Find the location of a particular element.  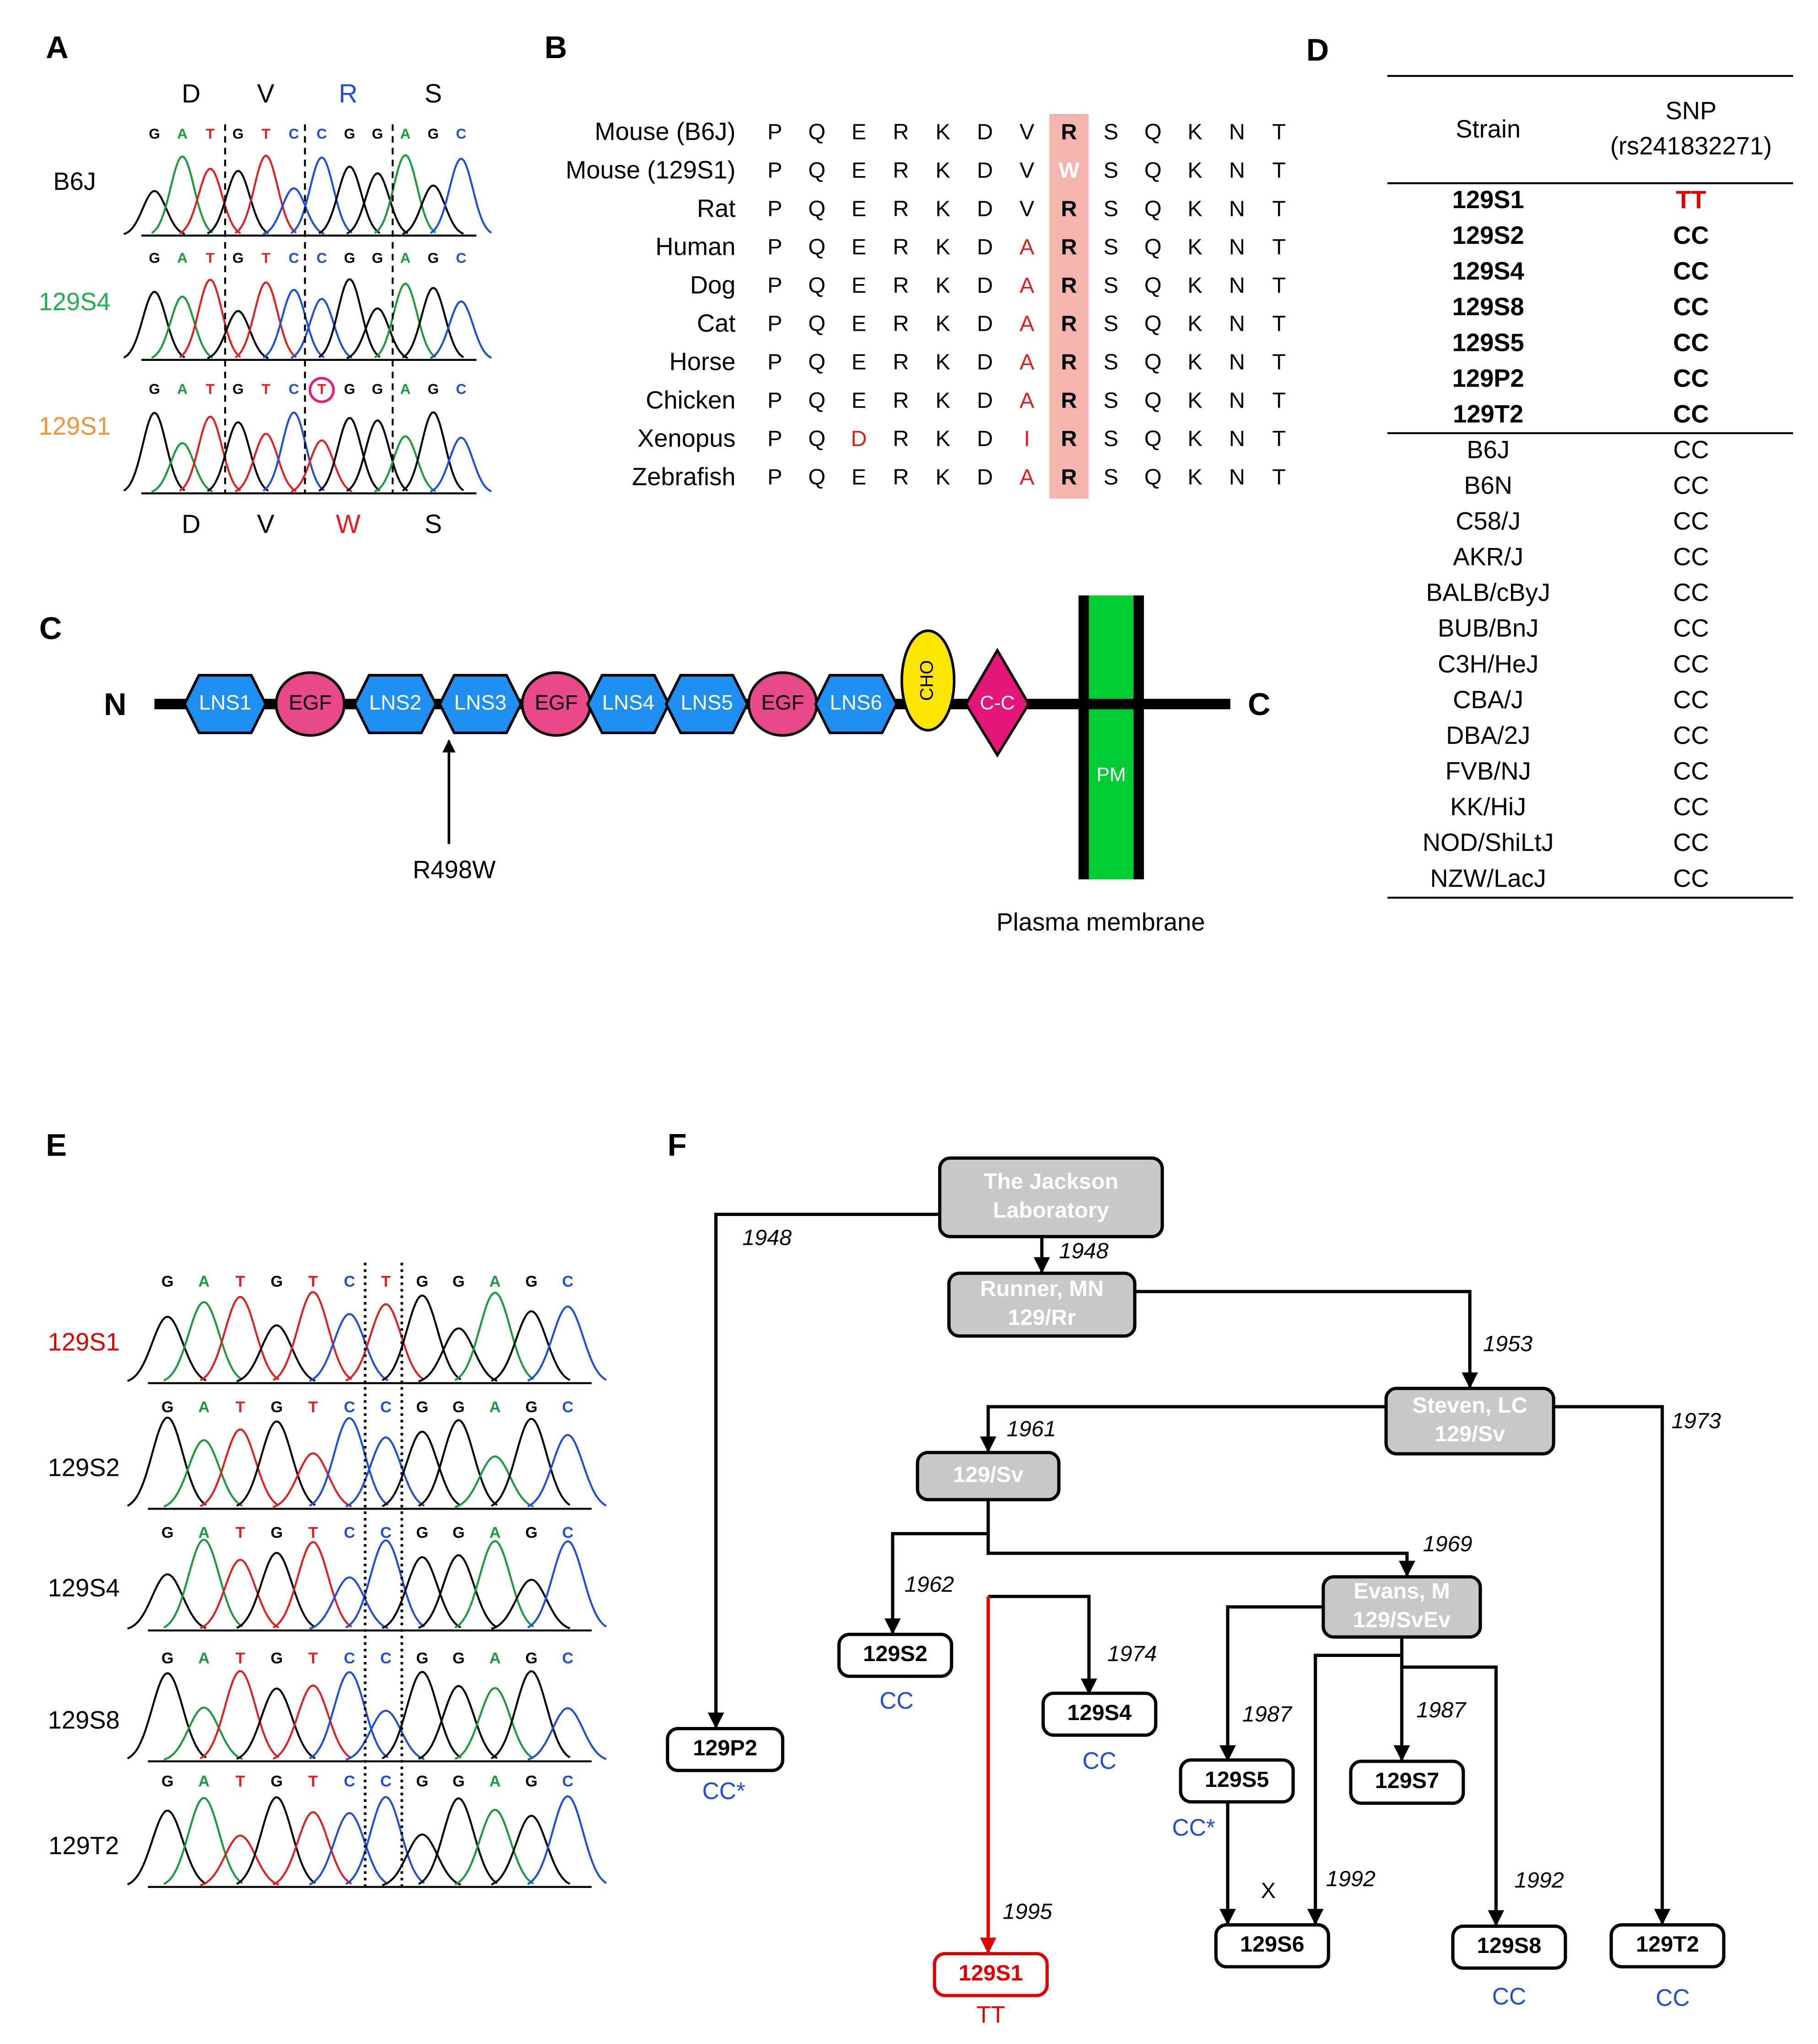

edge-label: X is located at coordinates (1268, 1890).